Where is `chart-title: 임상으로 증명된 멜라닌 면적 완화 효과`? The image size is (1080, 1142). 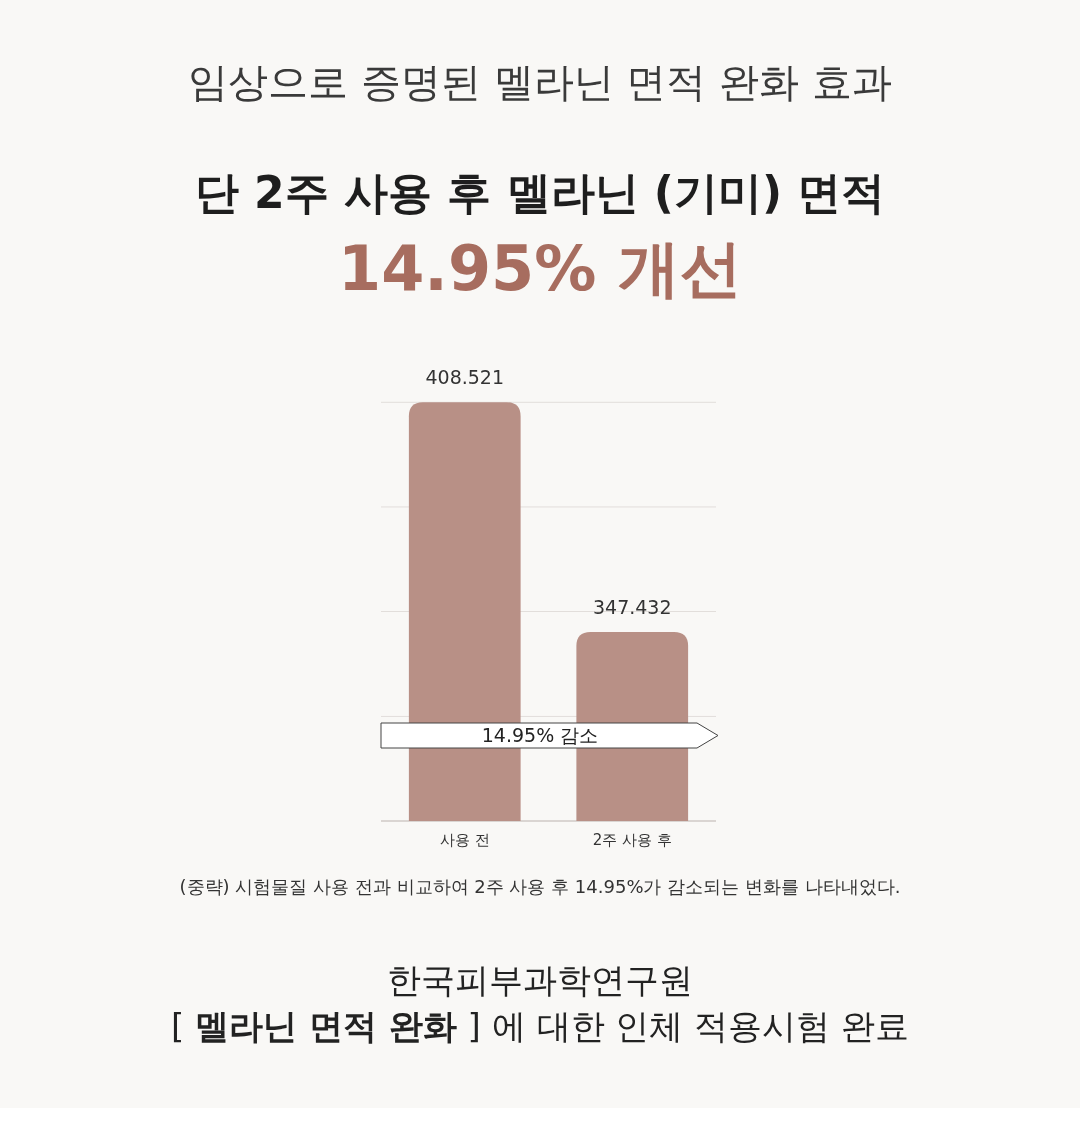 chart-title: 임상으로 증명된 멜라닌 면적 완화 효과 is located at coordinates (540, 82).